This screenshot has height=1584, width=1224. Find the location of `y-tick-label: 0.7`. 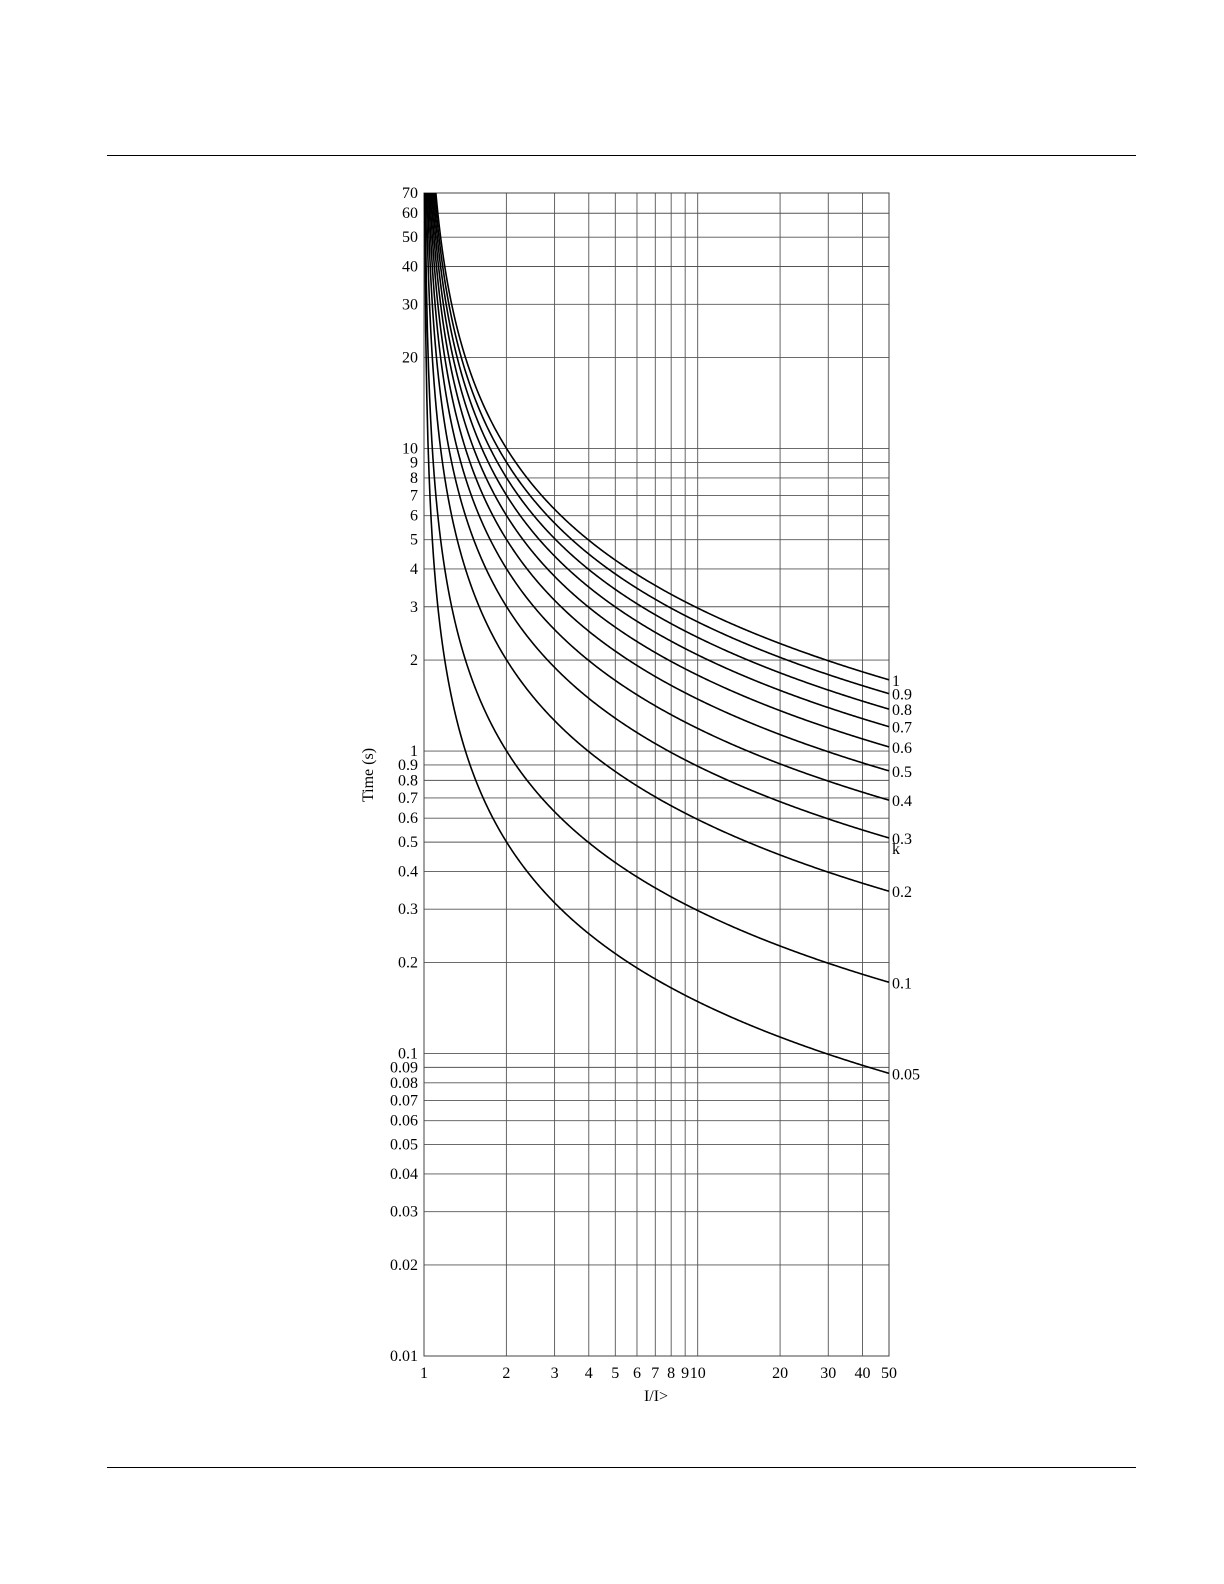

y-tick-label: 0.7 is located at coordinates (408, 798).